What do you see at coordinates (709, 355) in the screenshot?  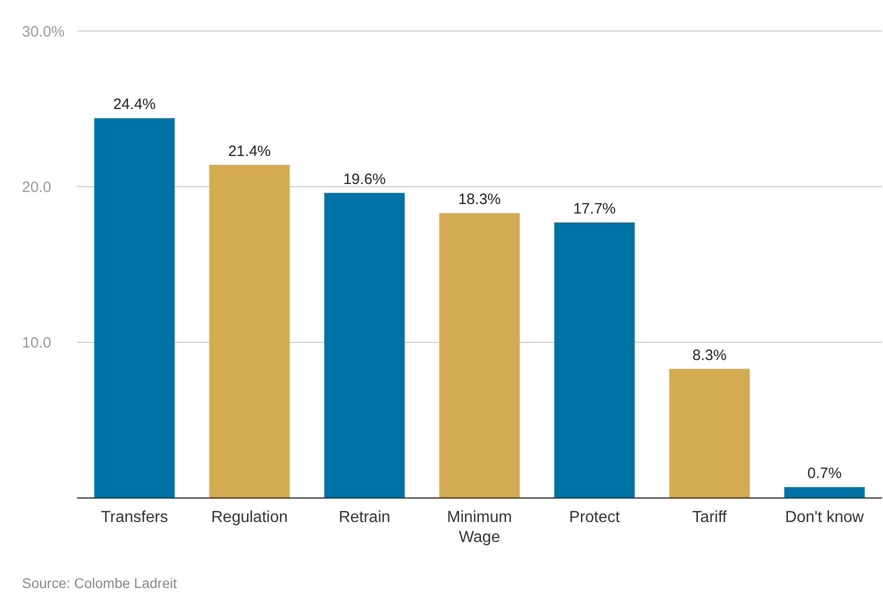 I see `data-label: 8.3%` at bounding box center [709, 355].